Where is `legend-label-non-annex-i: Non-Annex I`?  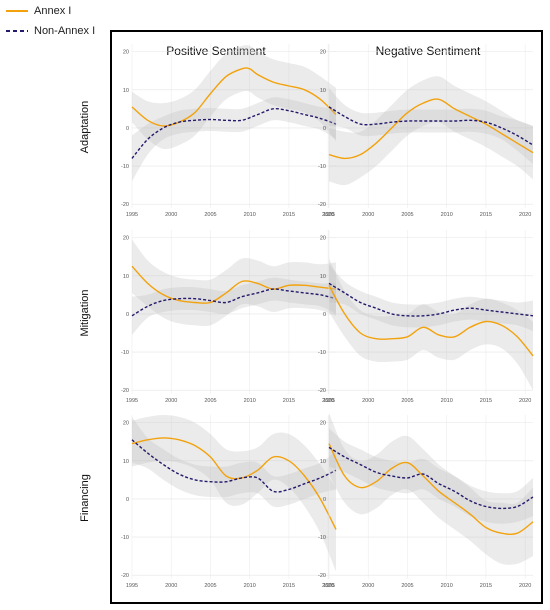
legend-label-non-annex-i: Non-Annex I is located at coordinates (65, 31).